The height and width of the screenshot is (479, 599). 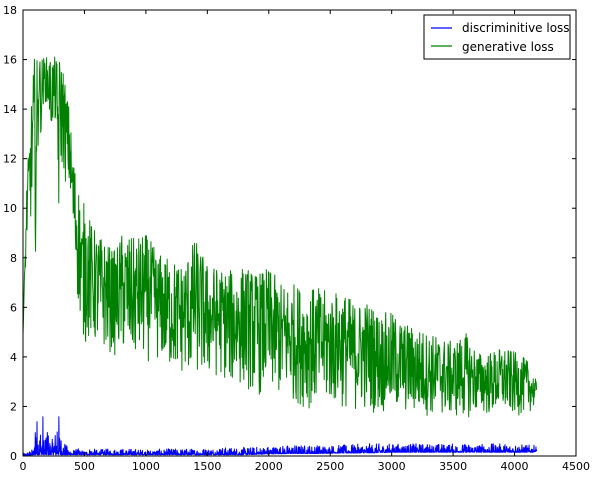 I want to click on x-tick-label: 4500, so click(x=576, y=466).